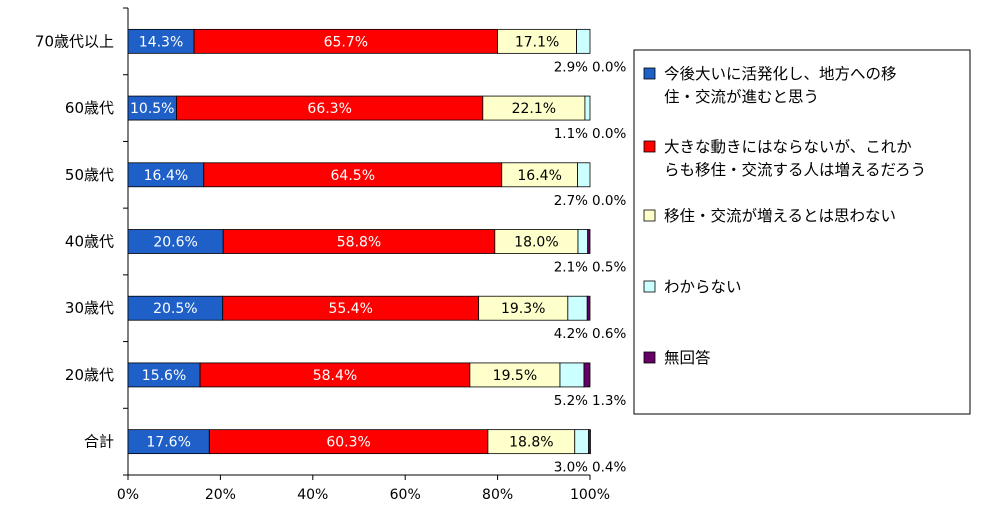 The width and height of the screenshot is (990, 508). I want to click on category-label: 40歳代, so click(89, 242).